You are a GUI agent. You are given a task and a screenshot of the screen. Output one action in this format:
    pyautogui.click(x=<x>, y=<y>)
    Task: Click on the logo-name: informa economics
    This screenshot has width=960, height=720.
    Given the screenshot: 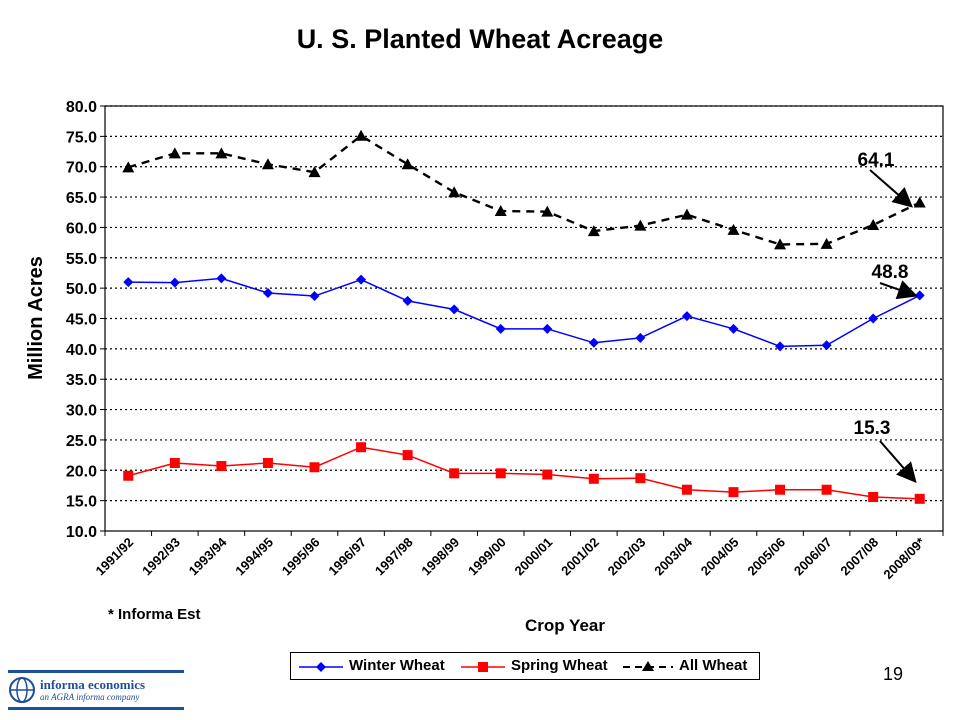 What is the action you would take?
    pyautogui.click(x=93, y=684)
    